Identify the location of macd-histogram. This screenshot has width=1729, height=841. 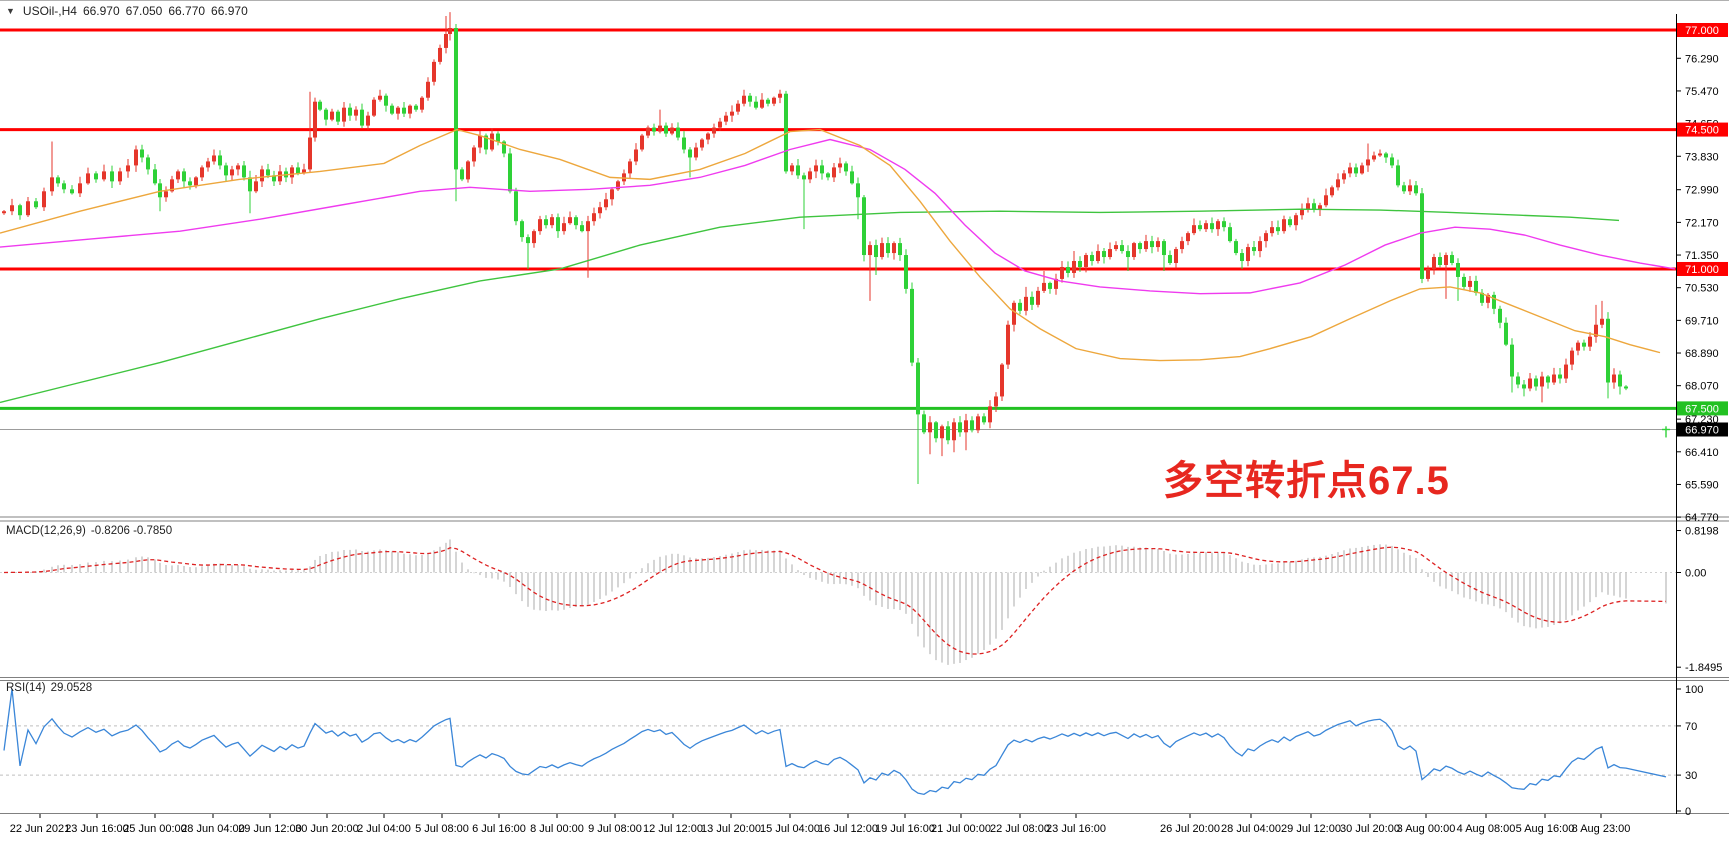
(839, 602).